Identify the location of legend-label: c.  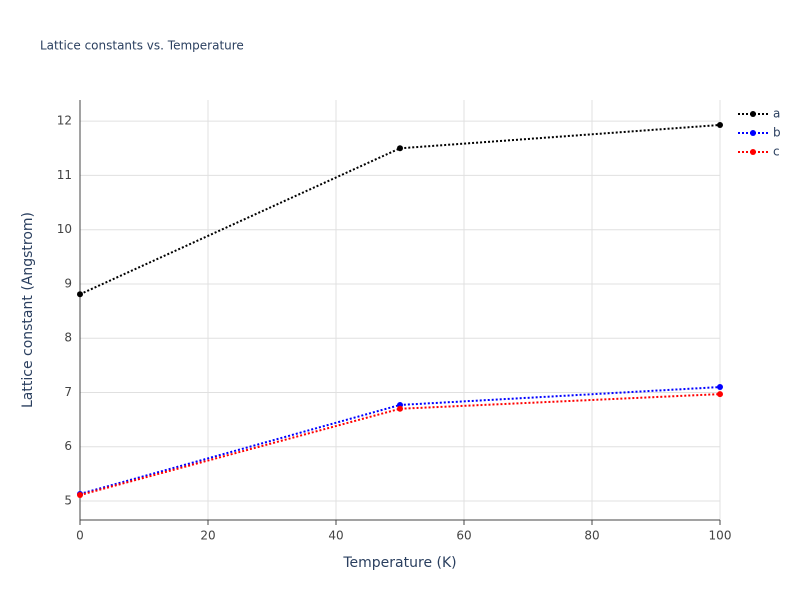
(776, 152).